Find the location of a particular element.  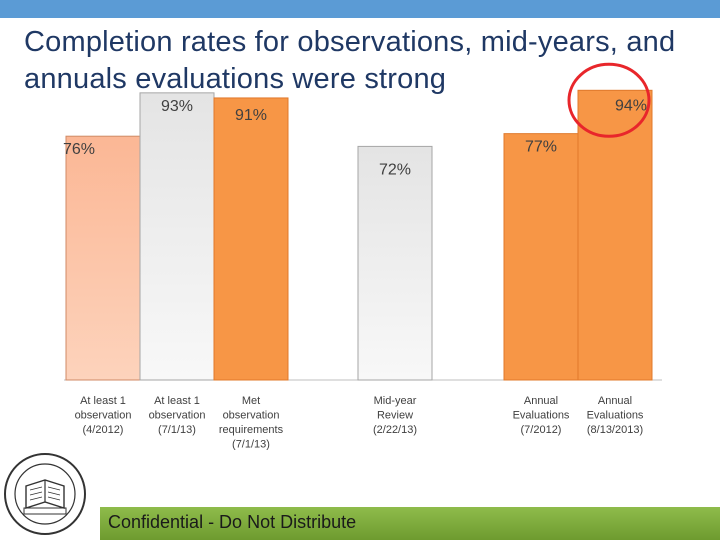

category-label-1: At least 1 observation (4/2012) is located at coordinates (103, 415).